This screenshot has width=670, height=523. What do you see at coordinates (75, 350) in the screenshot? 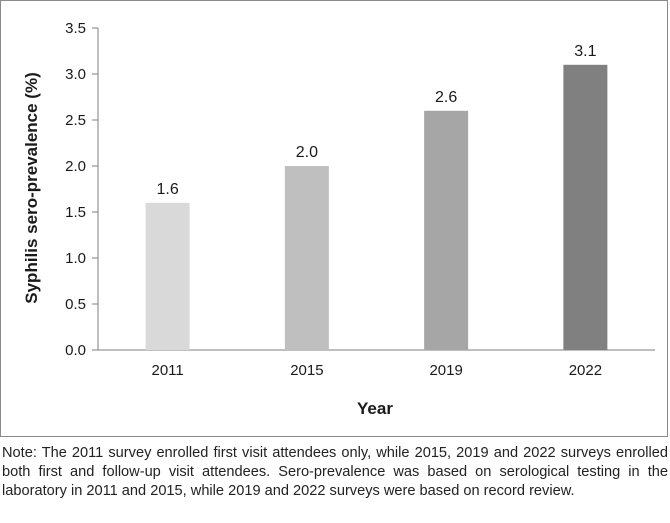
I see `y-tick-label: 0.0` at bounding box center [75, 350].